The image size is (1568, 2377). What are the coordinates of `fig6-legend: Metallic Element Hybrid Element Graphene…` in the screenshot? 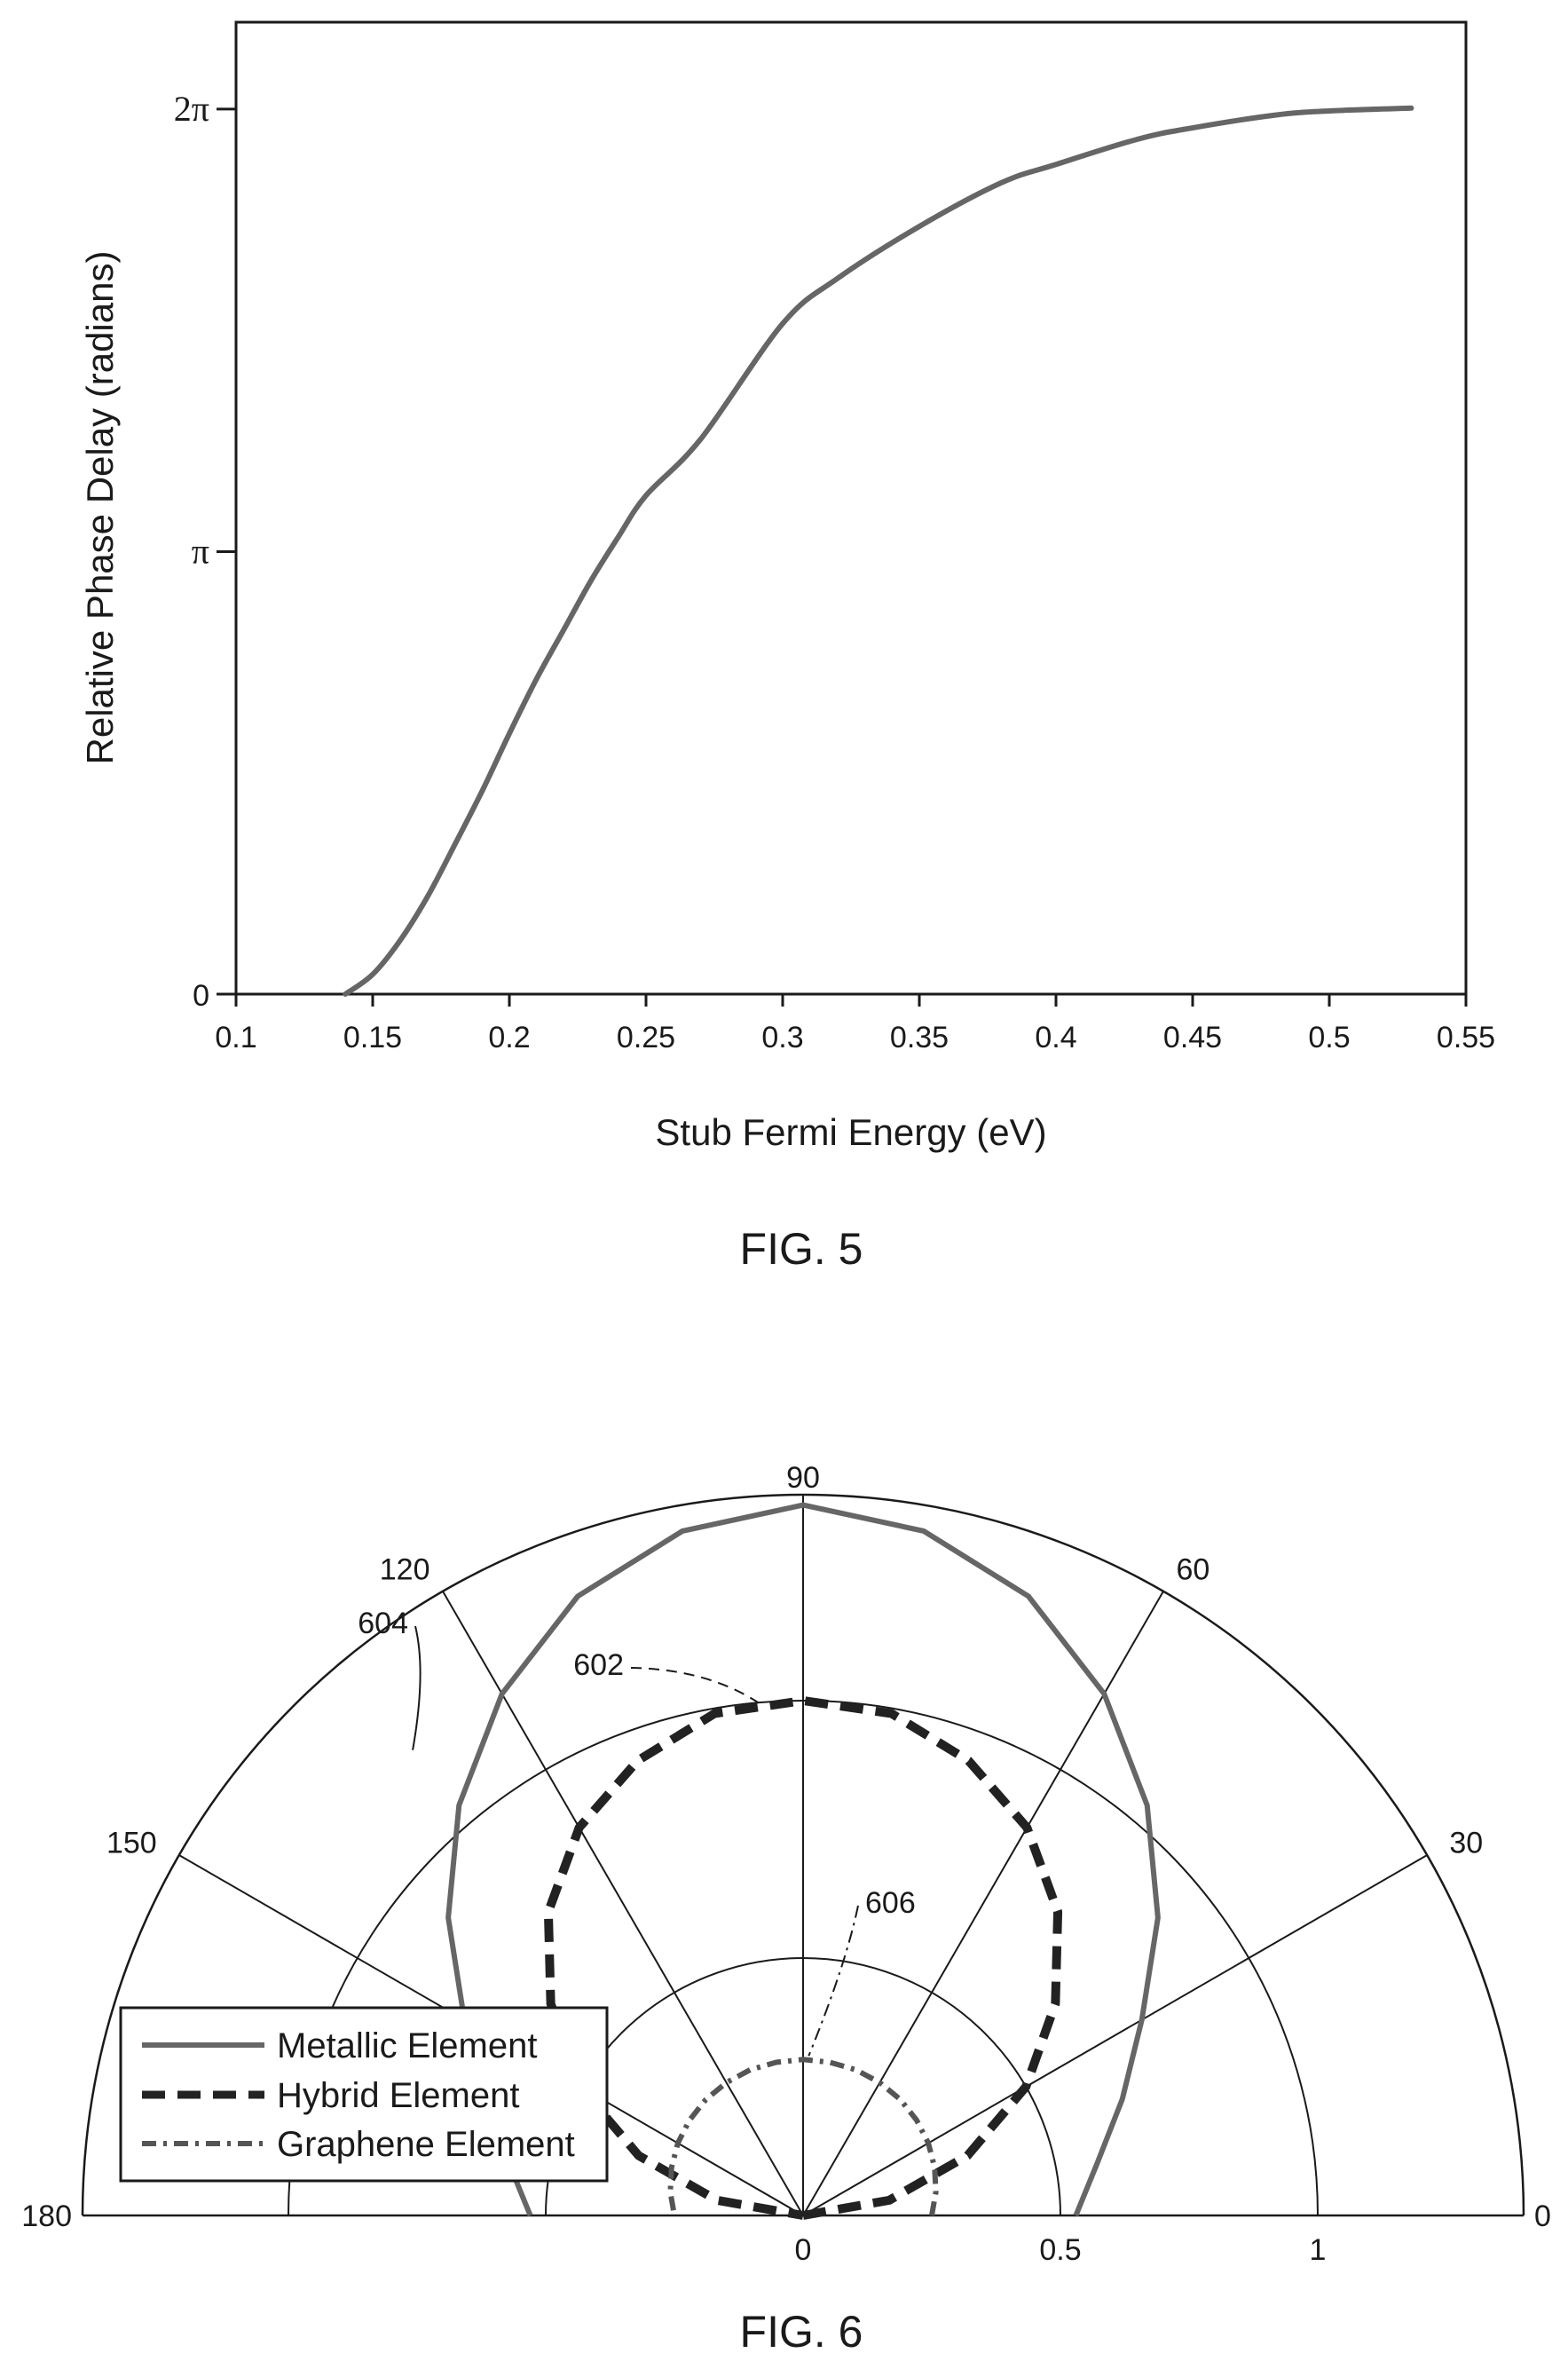 It's located at (364, 2094).